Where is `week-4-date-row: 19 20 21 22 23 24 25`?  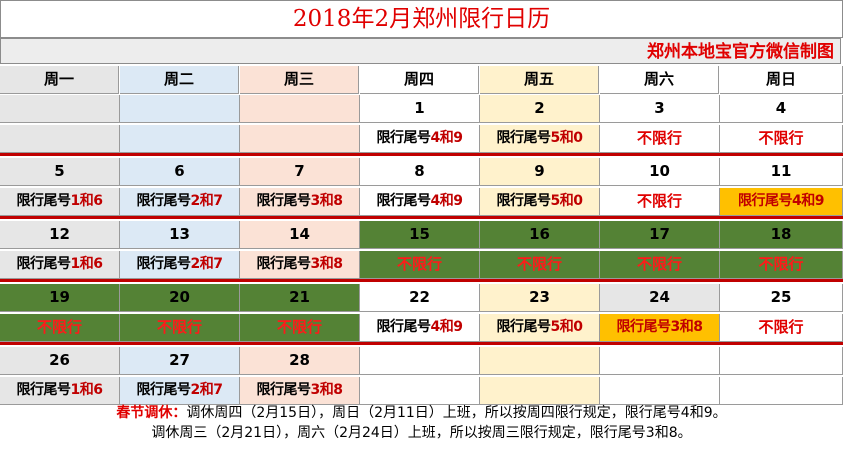 week-4-date-row: 19 20 21 22 23 24 25 is located at coordinates (421, 298).